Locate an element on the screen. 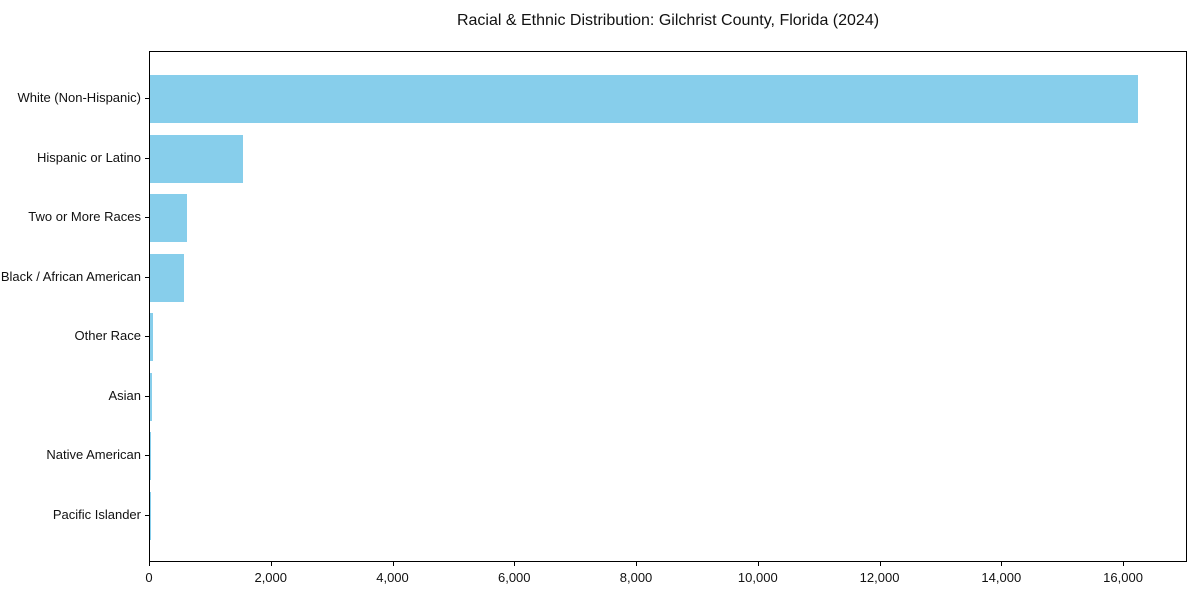  x-tick-label: 14,000 is located at coordinates (1001, 577).